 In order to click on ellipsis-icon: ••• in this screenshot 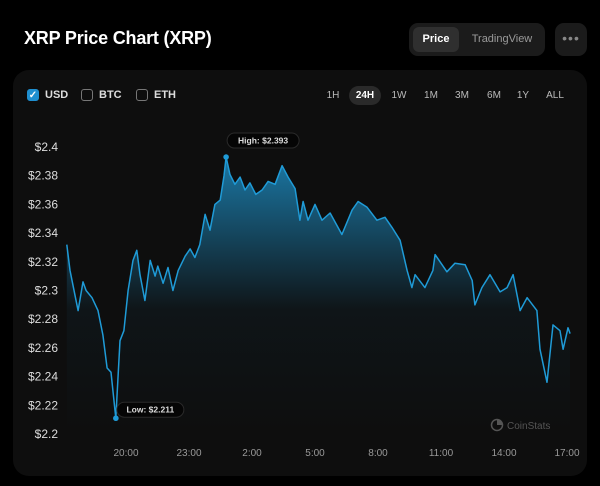, I will do `click(571, 38)`.